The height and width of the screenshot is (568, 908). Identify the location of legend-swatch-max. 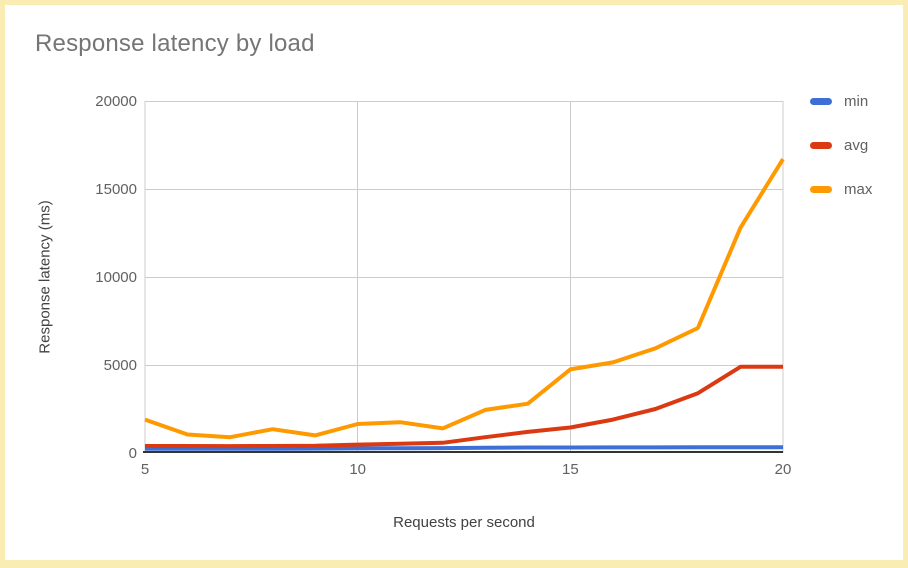
(821, 189).